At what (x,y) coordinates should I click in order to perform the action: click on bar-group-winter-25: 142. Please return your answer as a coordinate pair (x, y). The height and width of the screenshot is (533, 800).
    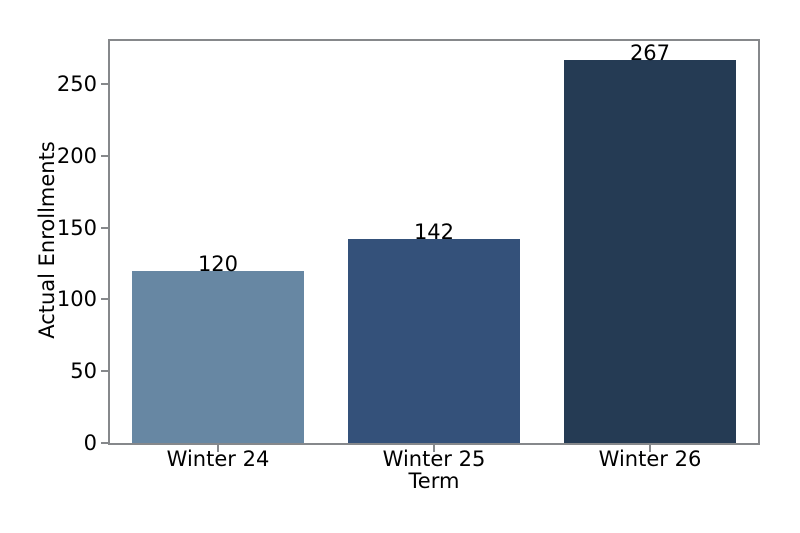
    Looking at the image, I should click on (434, 331).